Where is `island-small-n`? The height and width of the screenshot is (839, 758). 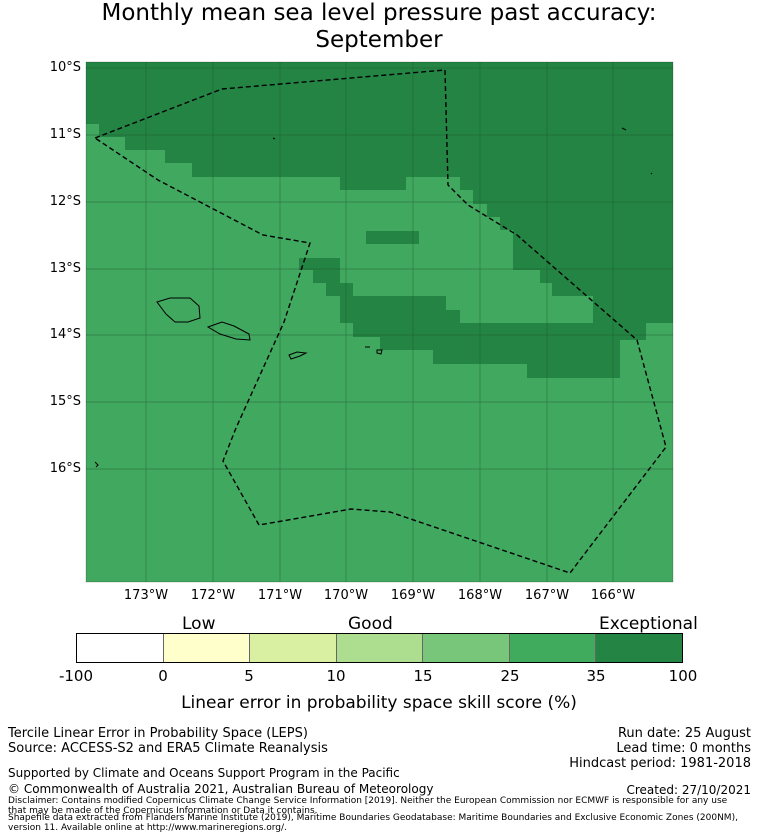
island-small-n is located at coordinates (274, 138).